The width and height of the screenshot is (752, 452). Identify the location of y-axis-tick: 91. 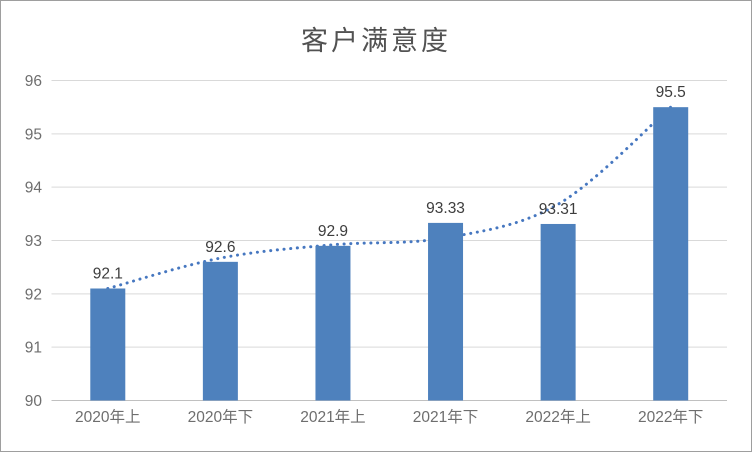
(33, 348).